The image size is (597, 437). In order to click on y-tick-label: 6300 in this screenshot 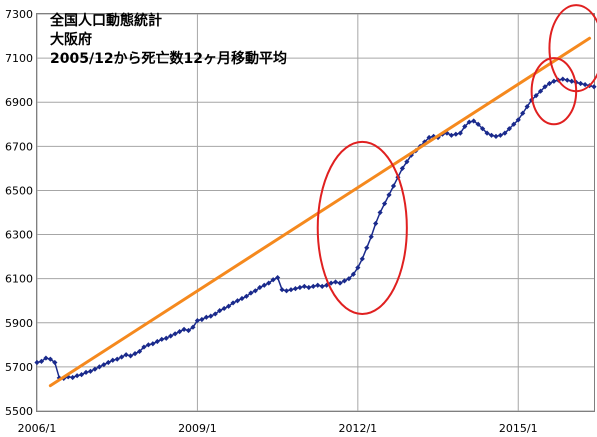, I will do `click(19, 235)`.